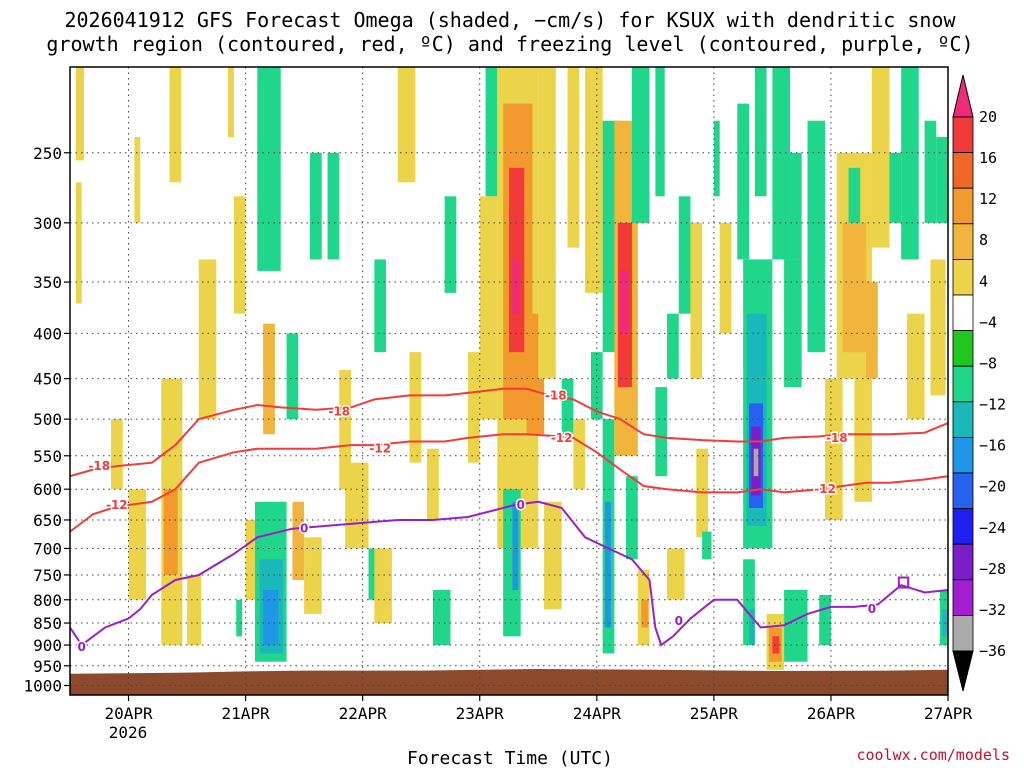 This screenshot has height=768, width=1024. I want to click on credit-text: coolwx.com/models, so click(933, 755).